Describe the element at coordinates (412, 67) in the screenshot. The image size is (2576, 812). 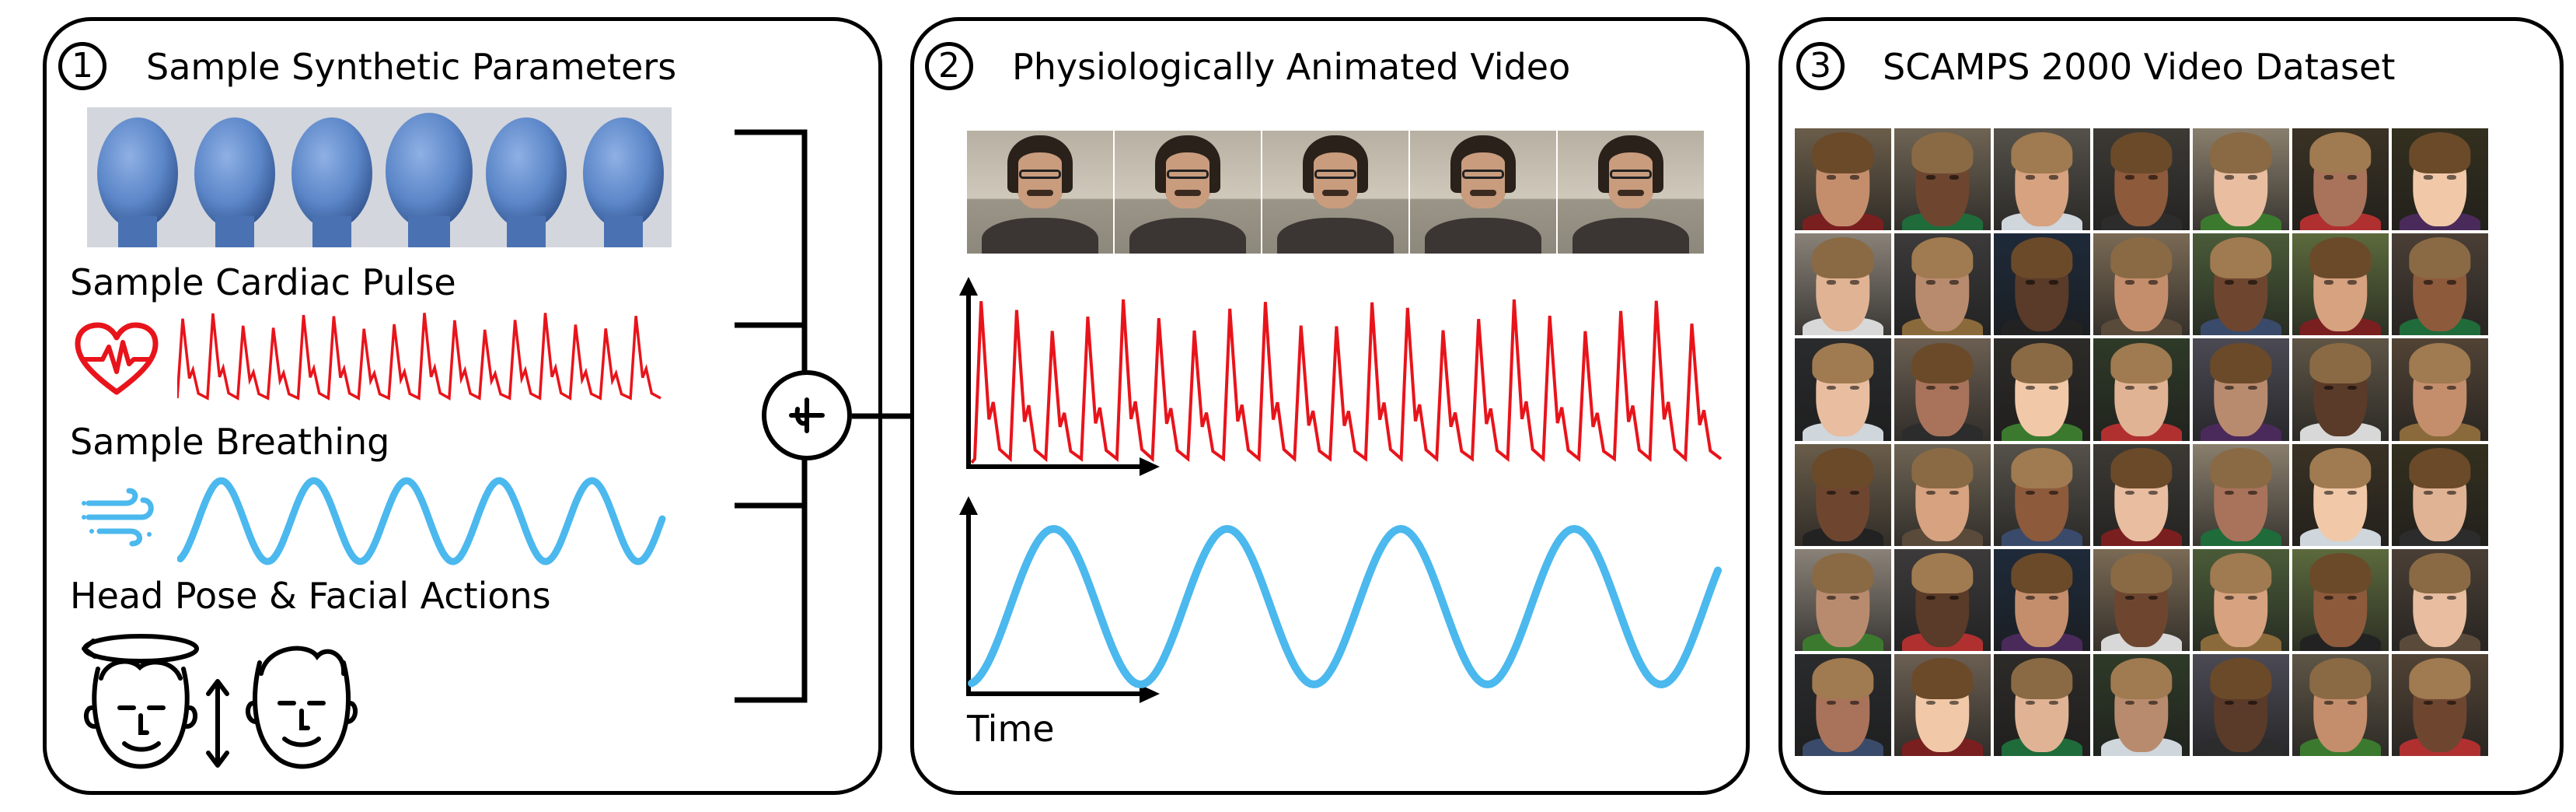
I see `panel-1-title: Sample Synthetic Parameters` at that location.